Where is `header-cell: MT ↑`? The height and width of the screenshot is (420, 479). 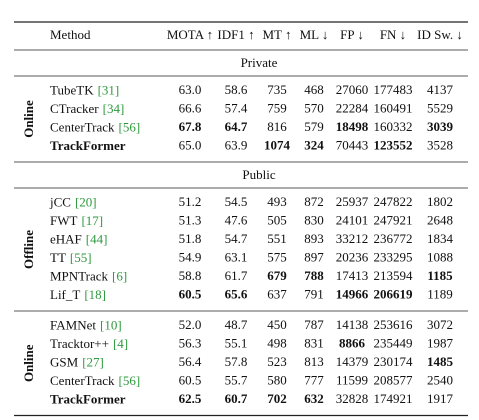
header-cell: MT ↑ is located at coordinates (276, 34).